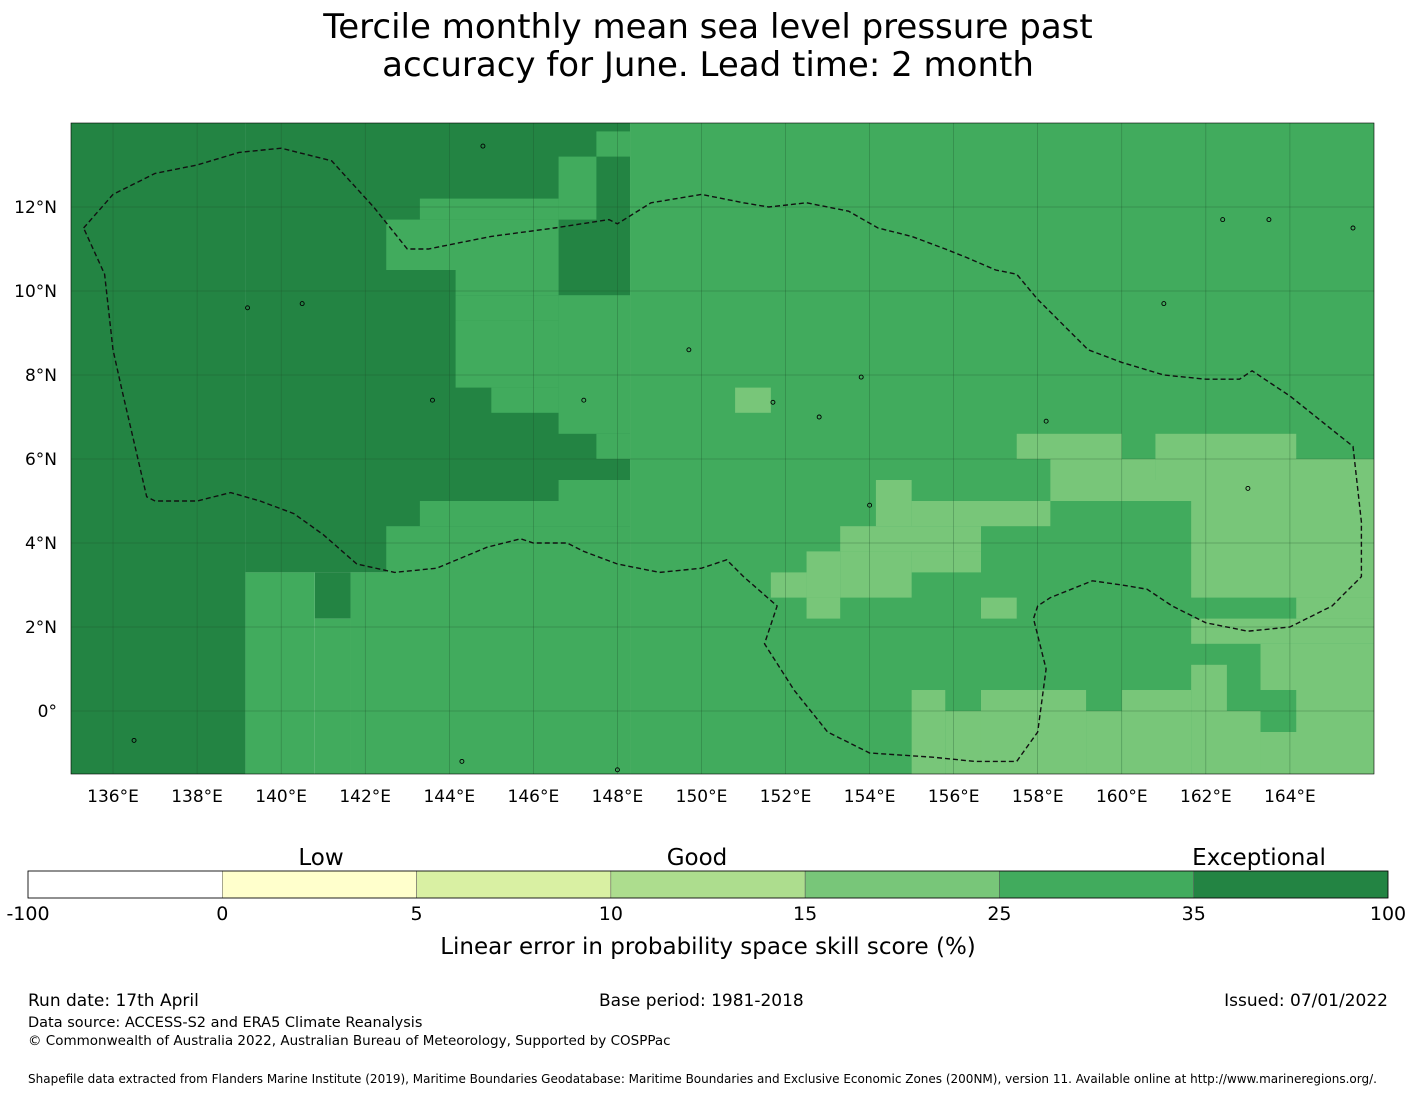 The height and width of the screenshot is (1095, 1416). Describe the element at coordinates (1038, 797) in the screenshot. I see `longitude-tick-label: 158°E` at that location.